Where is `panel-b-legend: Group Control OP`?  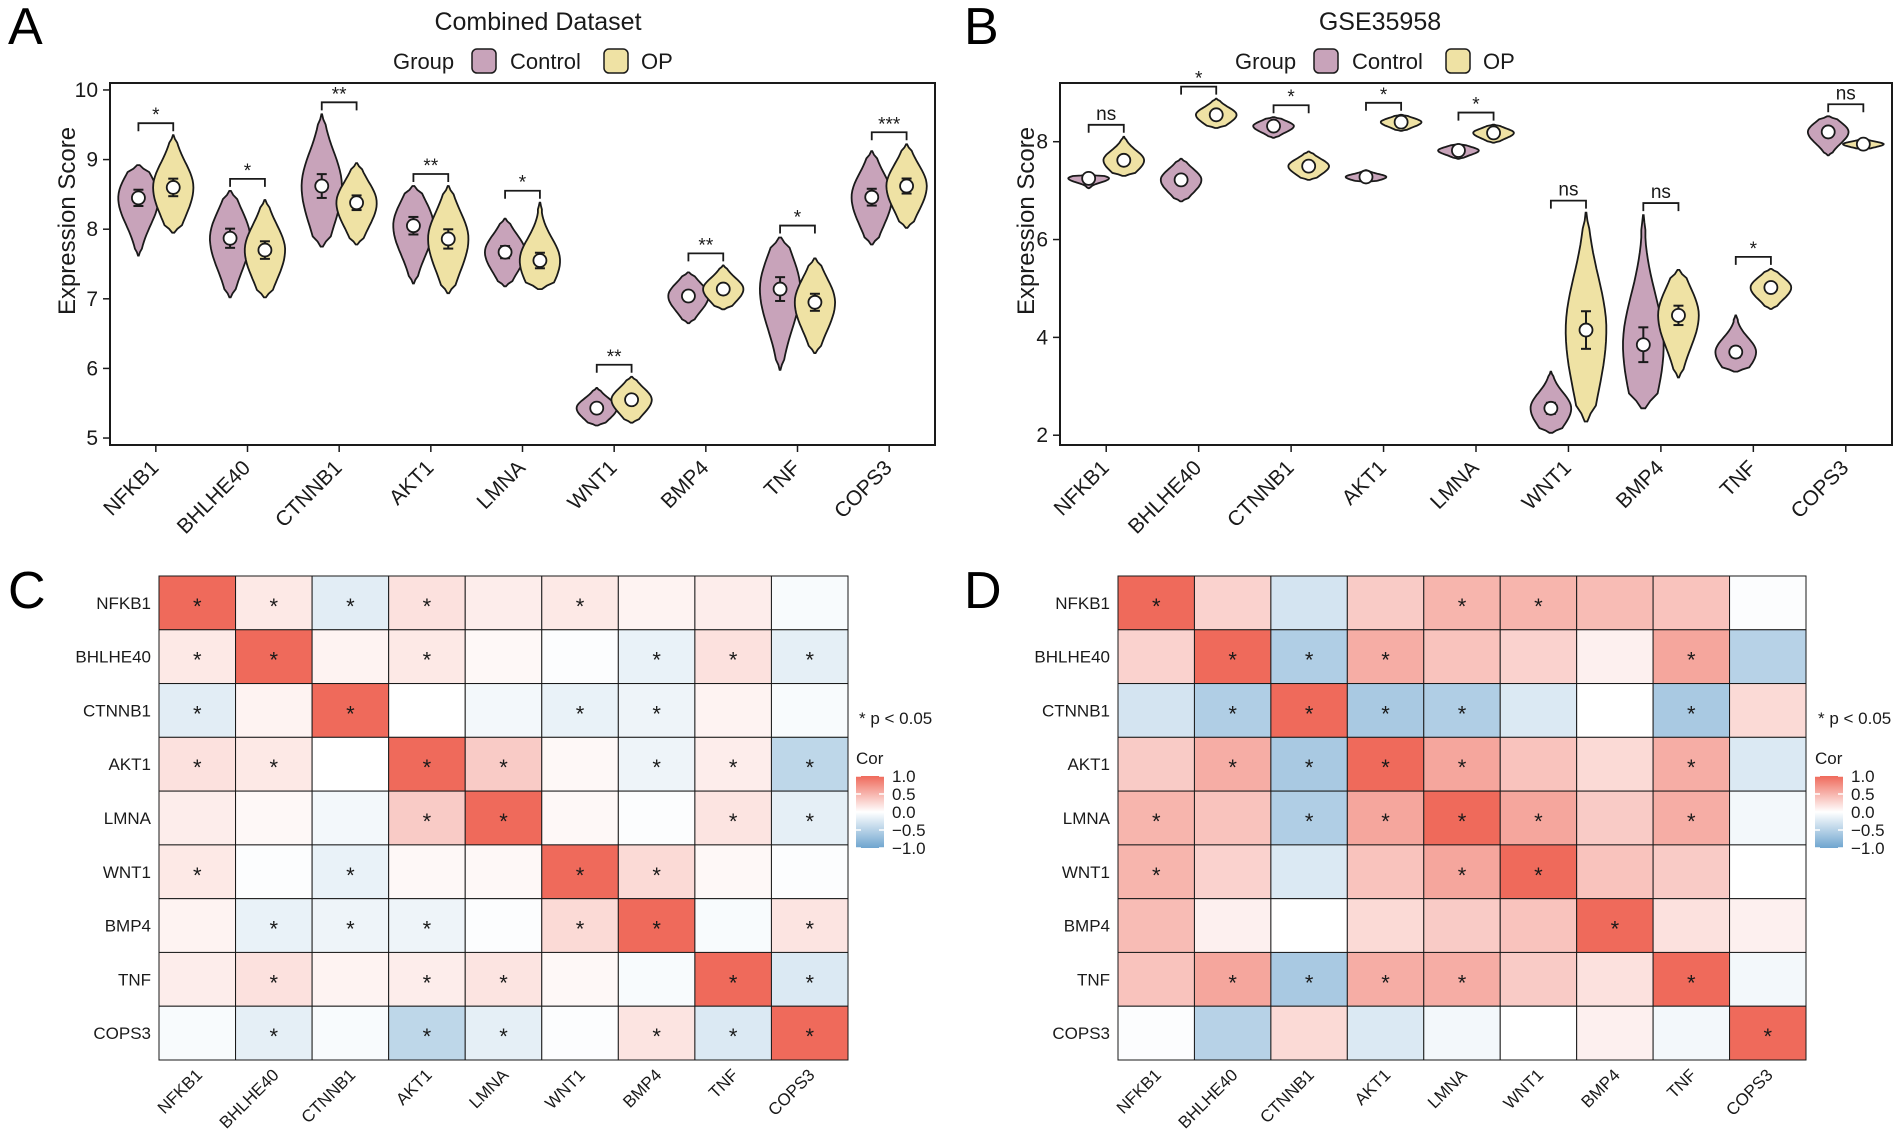
panel-b-legend: Group Control OP is located at coordinates (1375, 61).